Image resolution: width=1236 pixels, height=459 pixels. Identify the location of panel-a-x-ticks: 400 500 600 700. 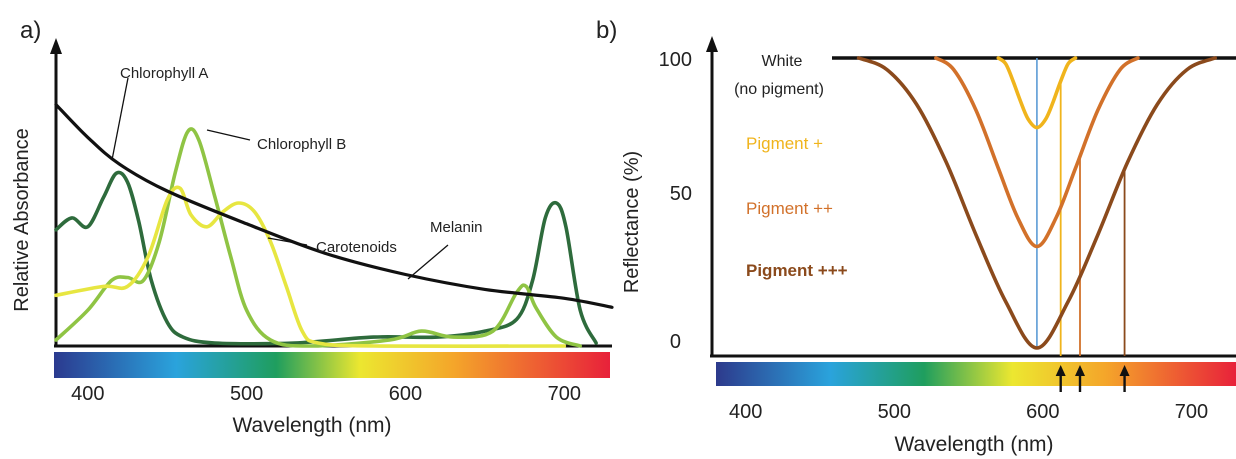
(326, 394).